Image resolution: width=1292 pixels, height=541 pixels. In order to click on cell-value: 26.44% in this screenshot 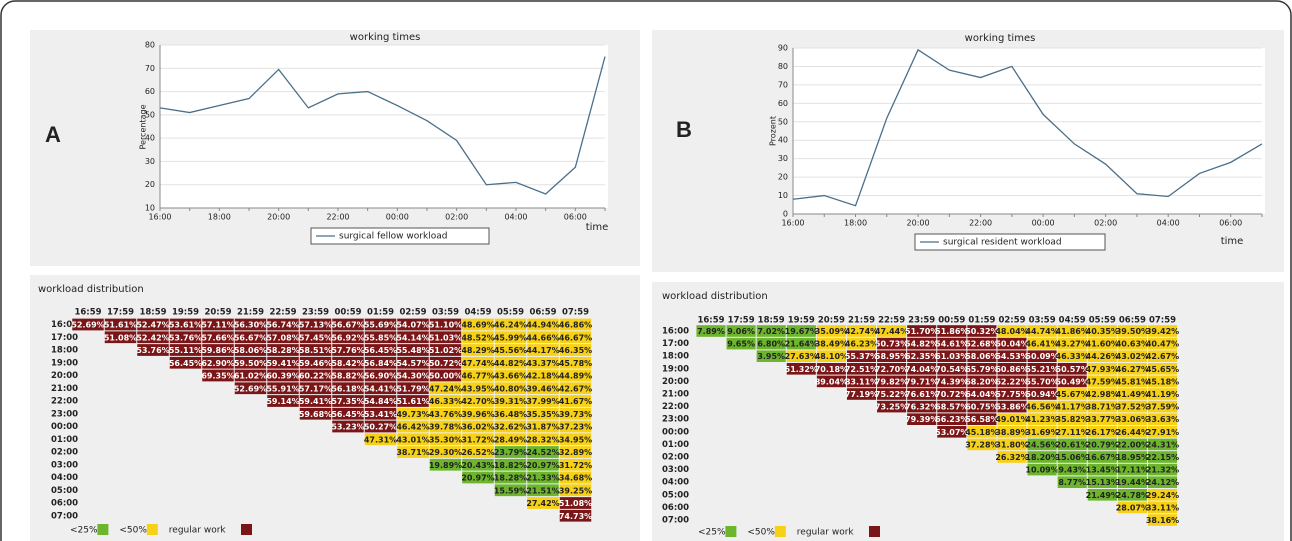, I will do `click(1132, 432)`.